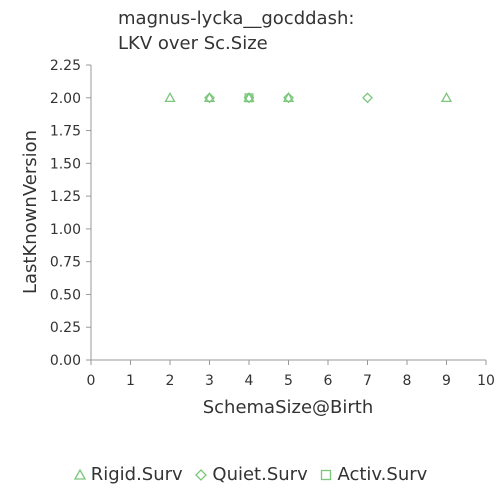 This screenshot has height=500, width=500. I want to click on y-tick-label: 1.50, so click(65, 164).